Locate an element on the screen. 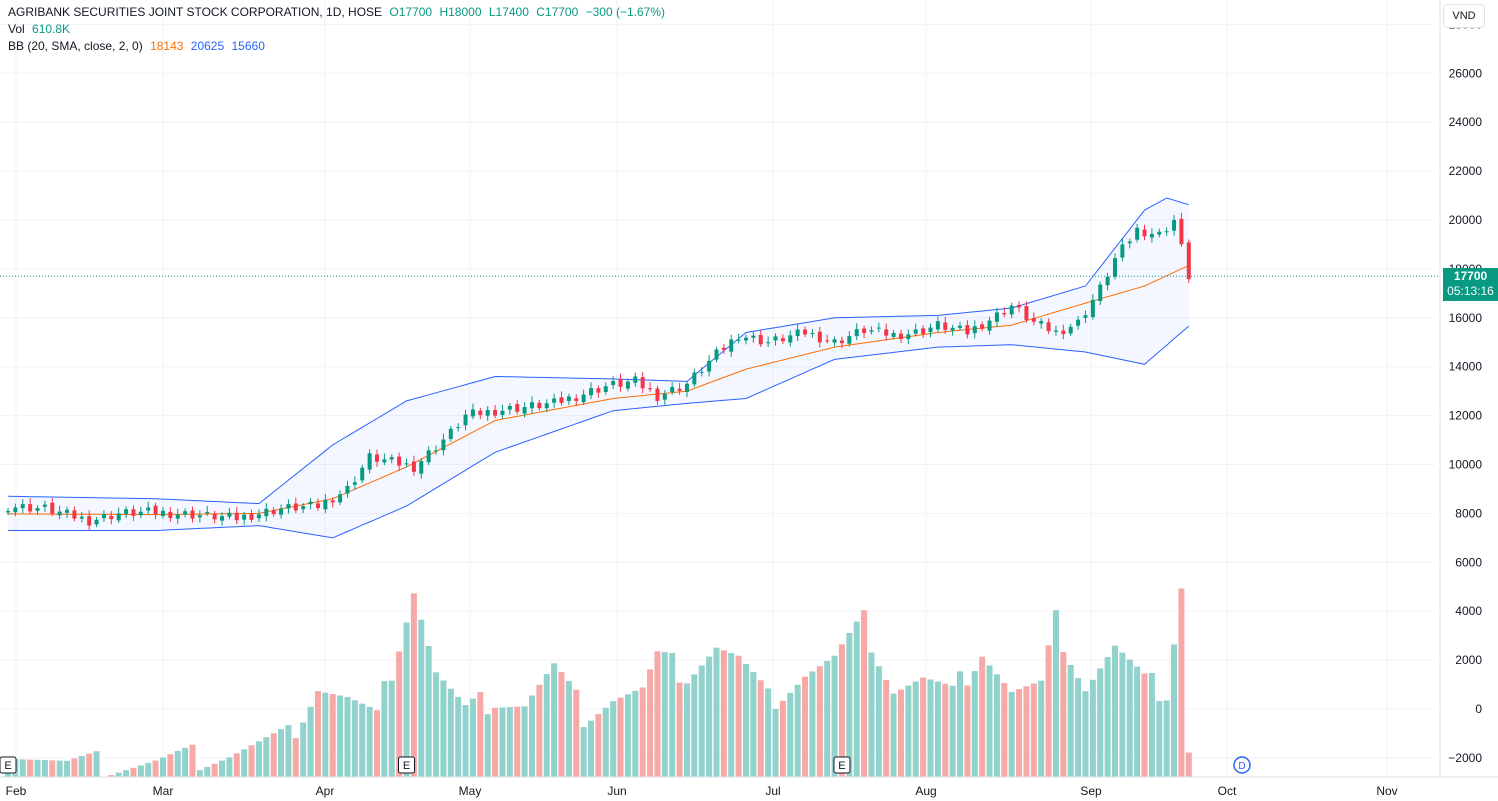 Image resolution: width=1498 pixels, height=801 pixels. y-tick-label: 14000 is located at coordinates (1466, 367).